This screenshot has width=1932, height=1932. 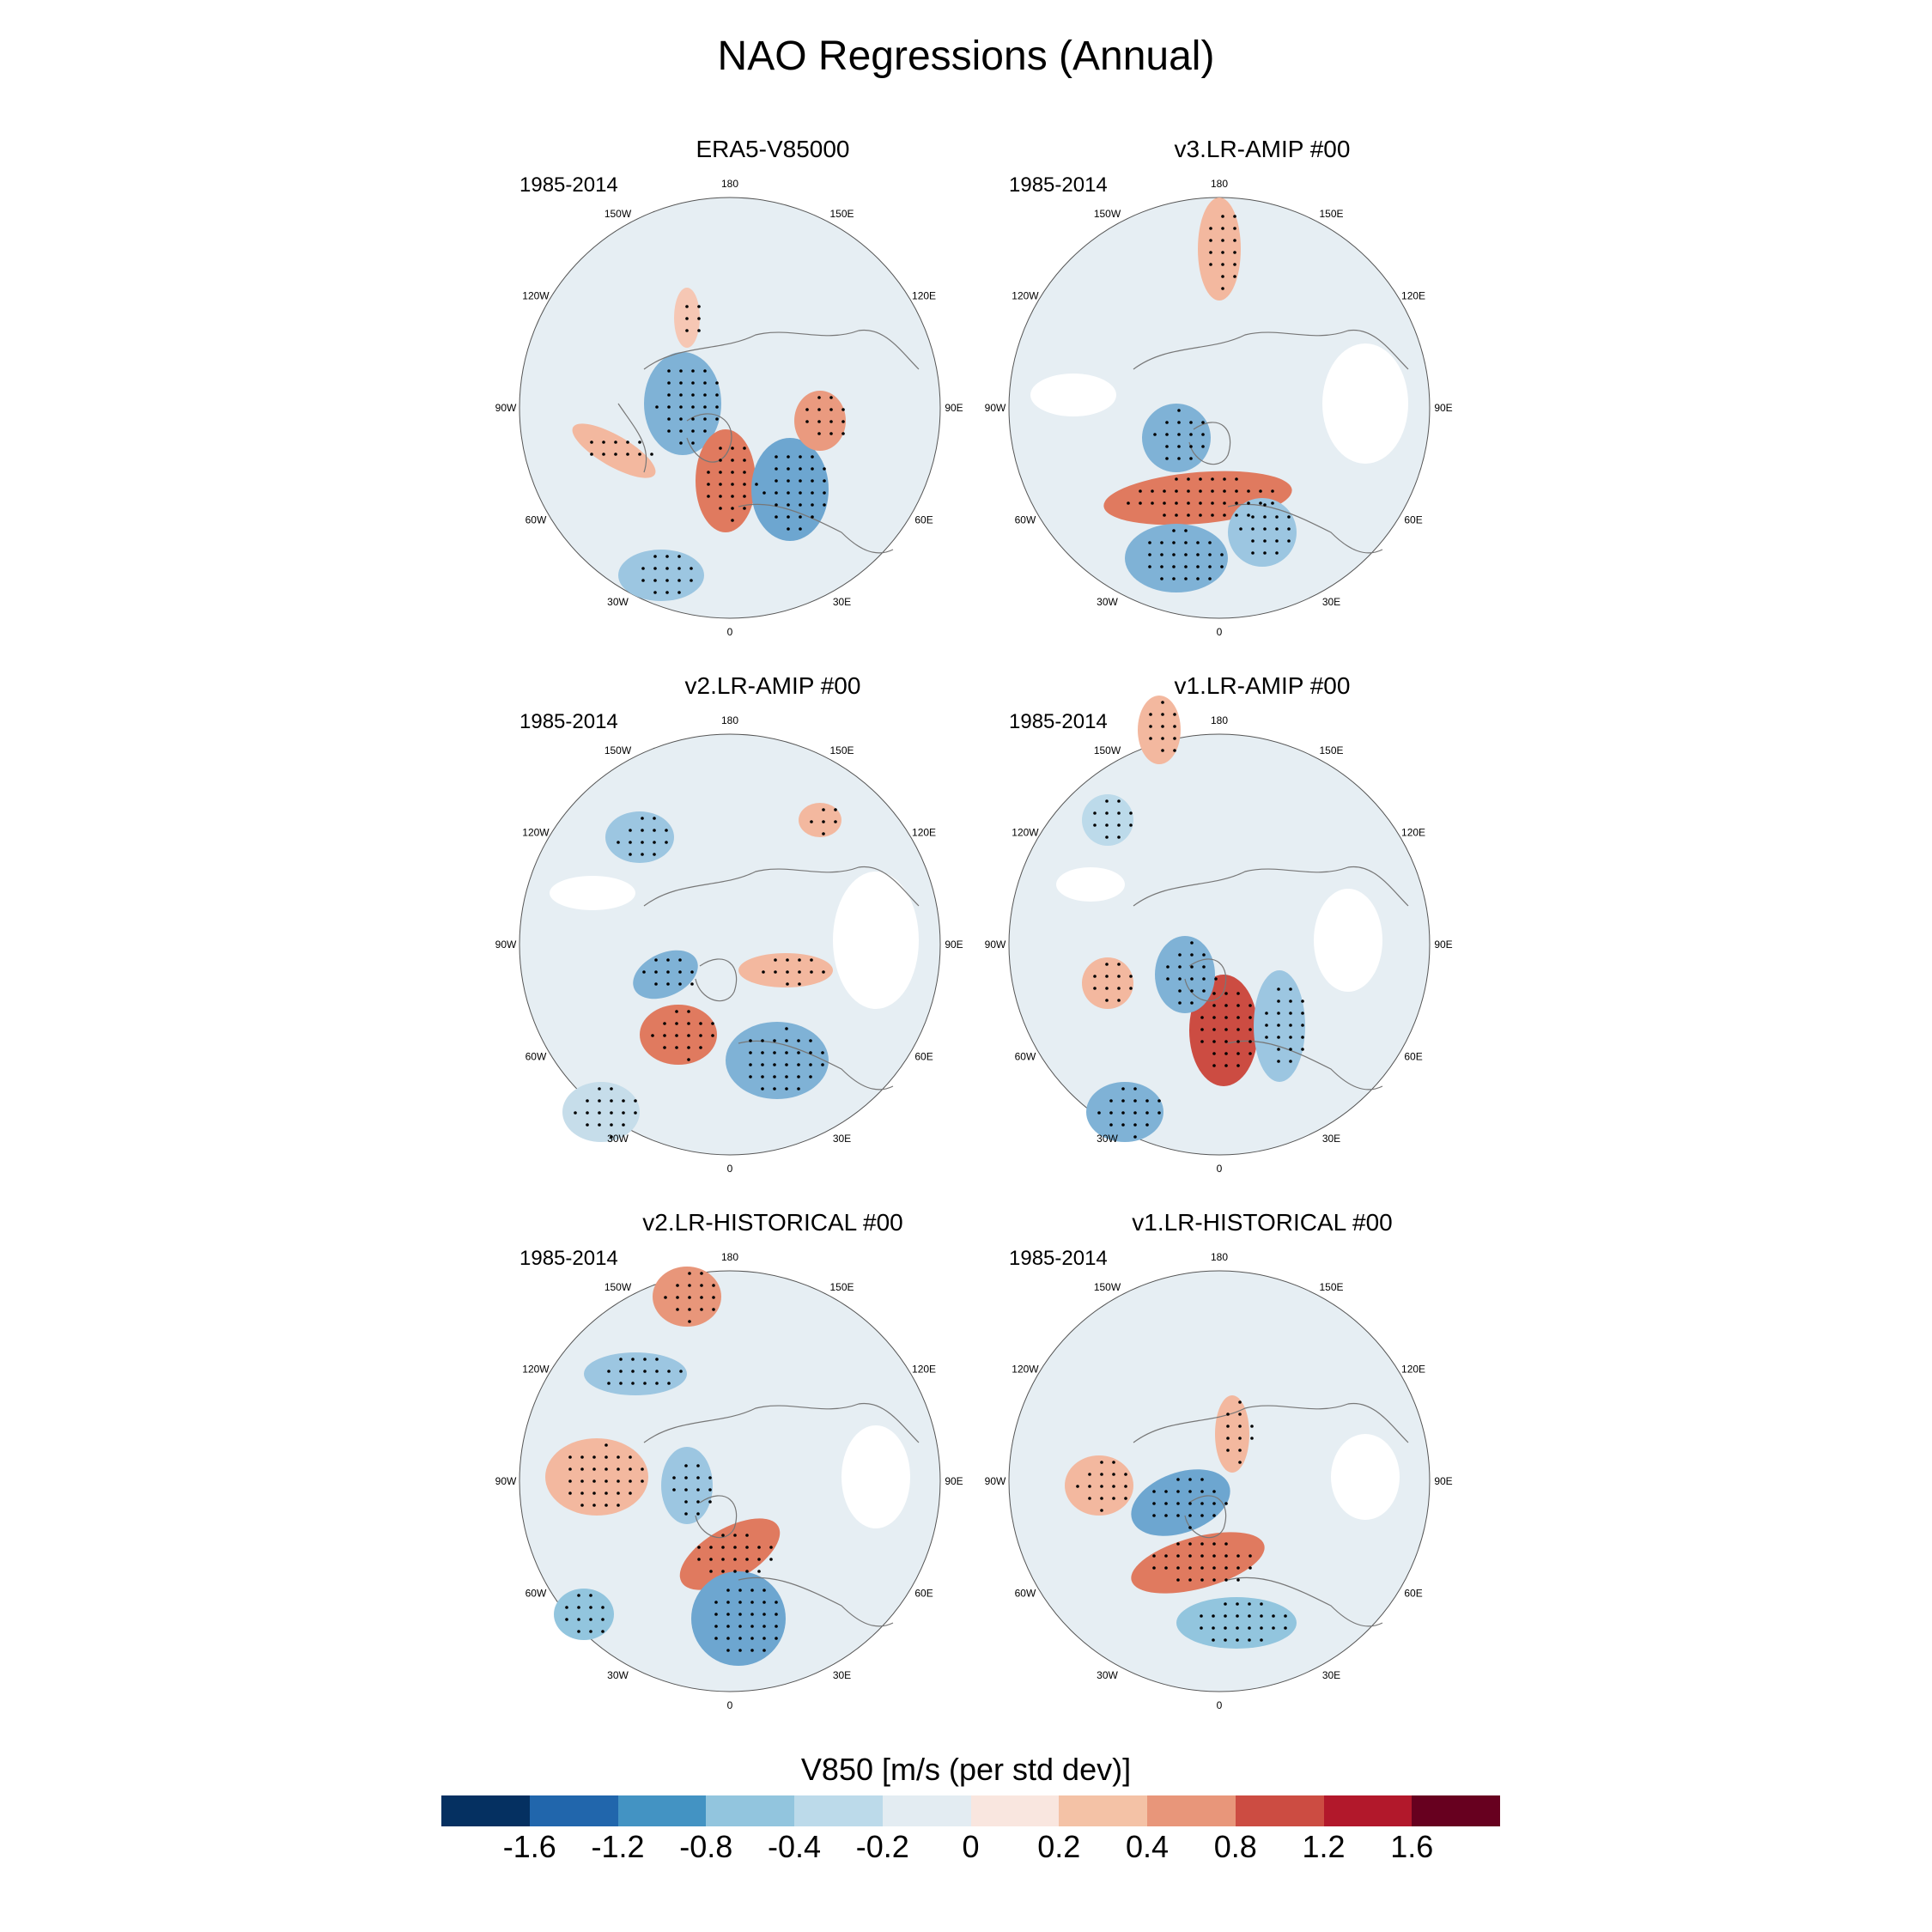 What do you see at coordinates (954, 1481) in the screenshot?
I see `longitude-label: 90E` at bounding box center [954, 1481].